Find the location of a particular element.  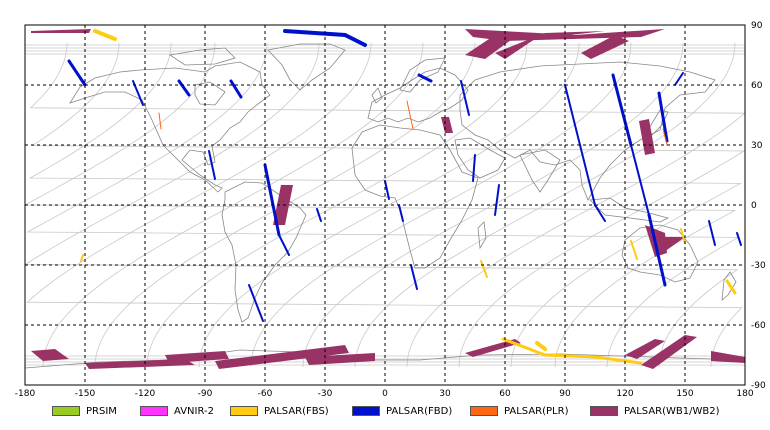

legend-label-palsar-wb: PALSAR(WB1/WB2) is located at coordinates (672, 411).